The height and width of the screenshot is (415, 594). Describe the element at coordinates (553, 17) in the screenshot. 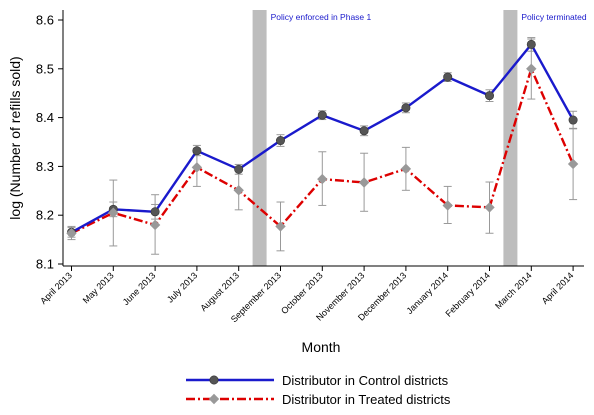

I see `shade-annotation-1: Policy terminated` at that location.